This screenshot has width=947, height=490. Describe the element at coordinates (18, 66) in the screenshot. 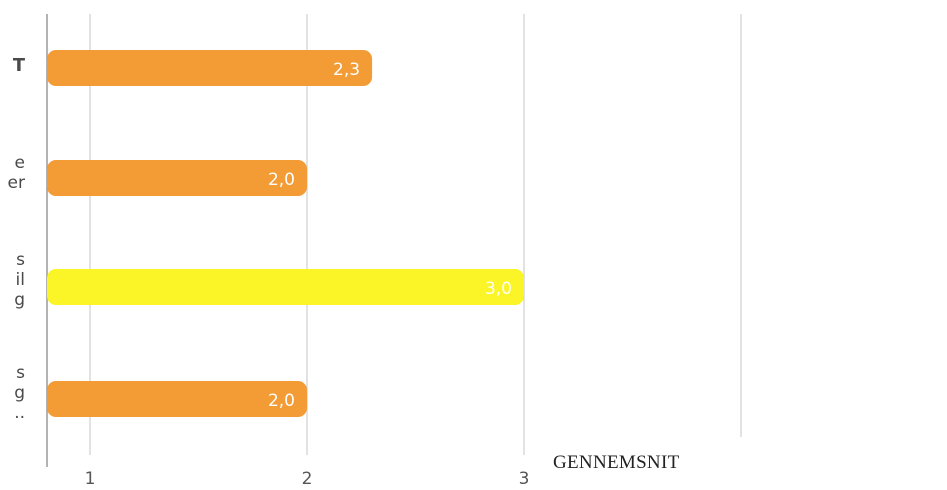

I see `category-label: T` at that location.